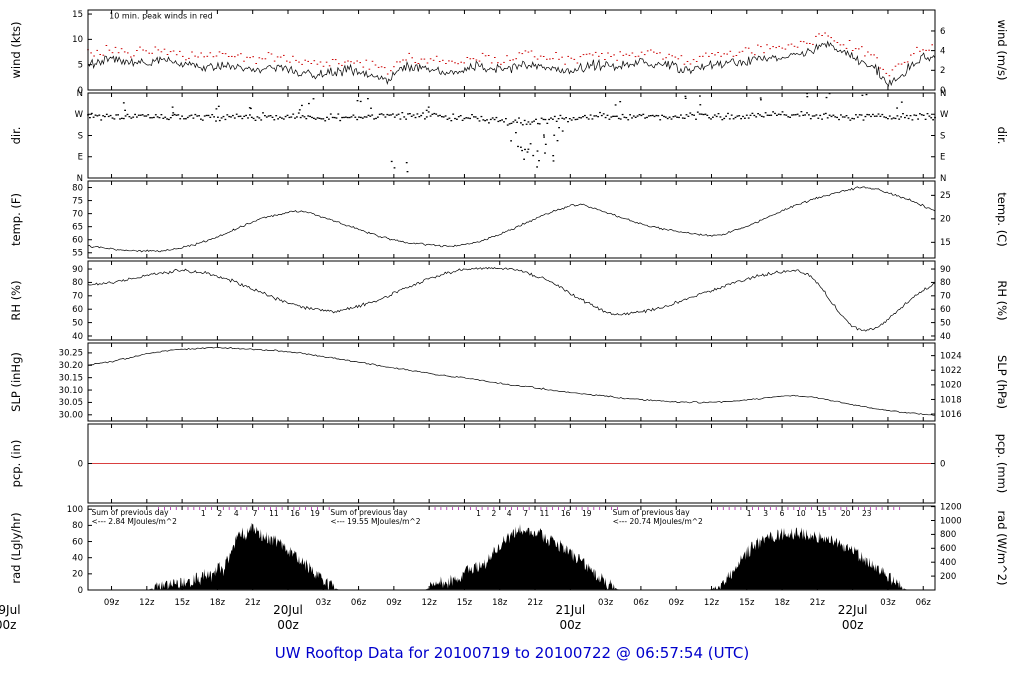 This screenshot has height=700, width=1024. What do you see at coordinates (948, 549) in the screenshot?
I see `svg-text: 600` at bounding box center [948, 549].